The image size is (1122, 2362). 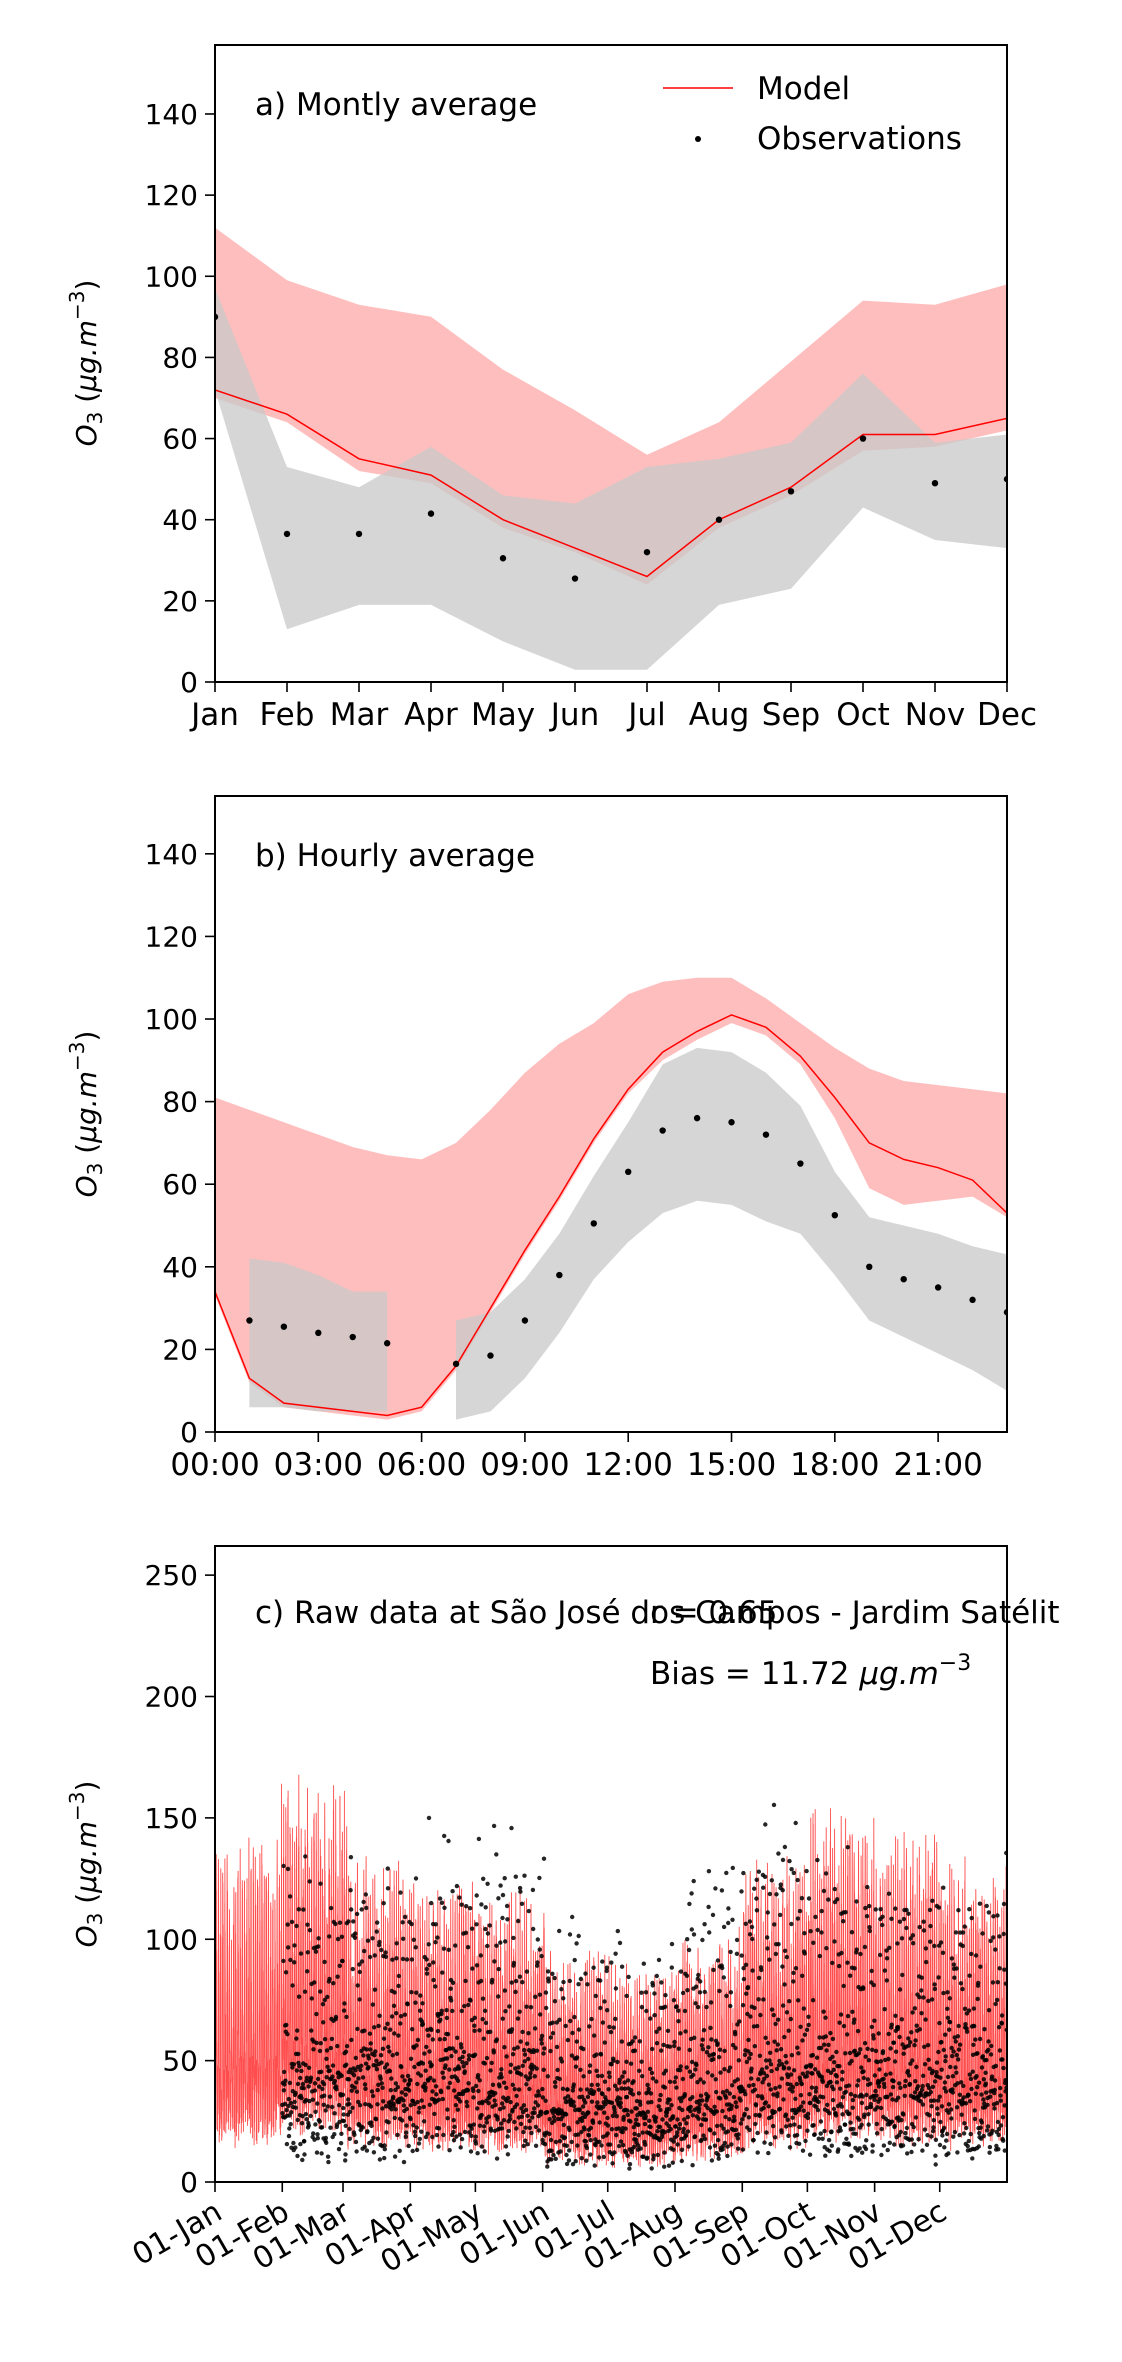 What do you see at coordinates (180, 1102) in the screenshot?
I see `hourly-y-tick-label: 80` at bounding box center [180, 1102].